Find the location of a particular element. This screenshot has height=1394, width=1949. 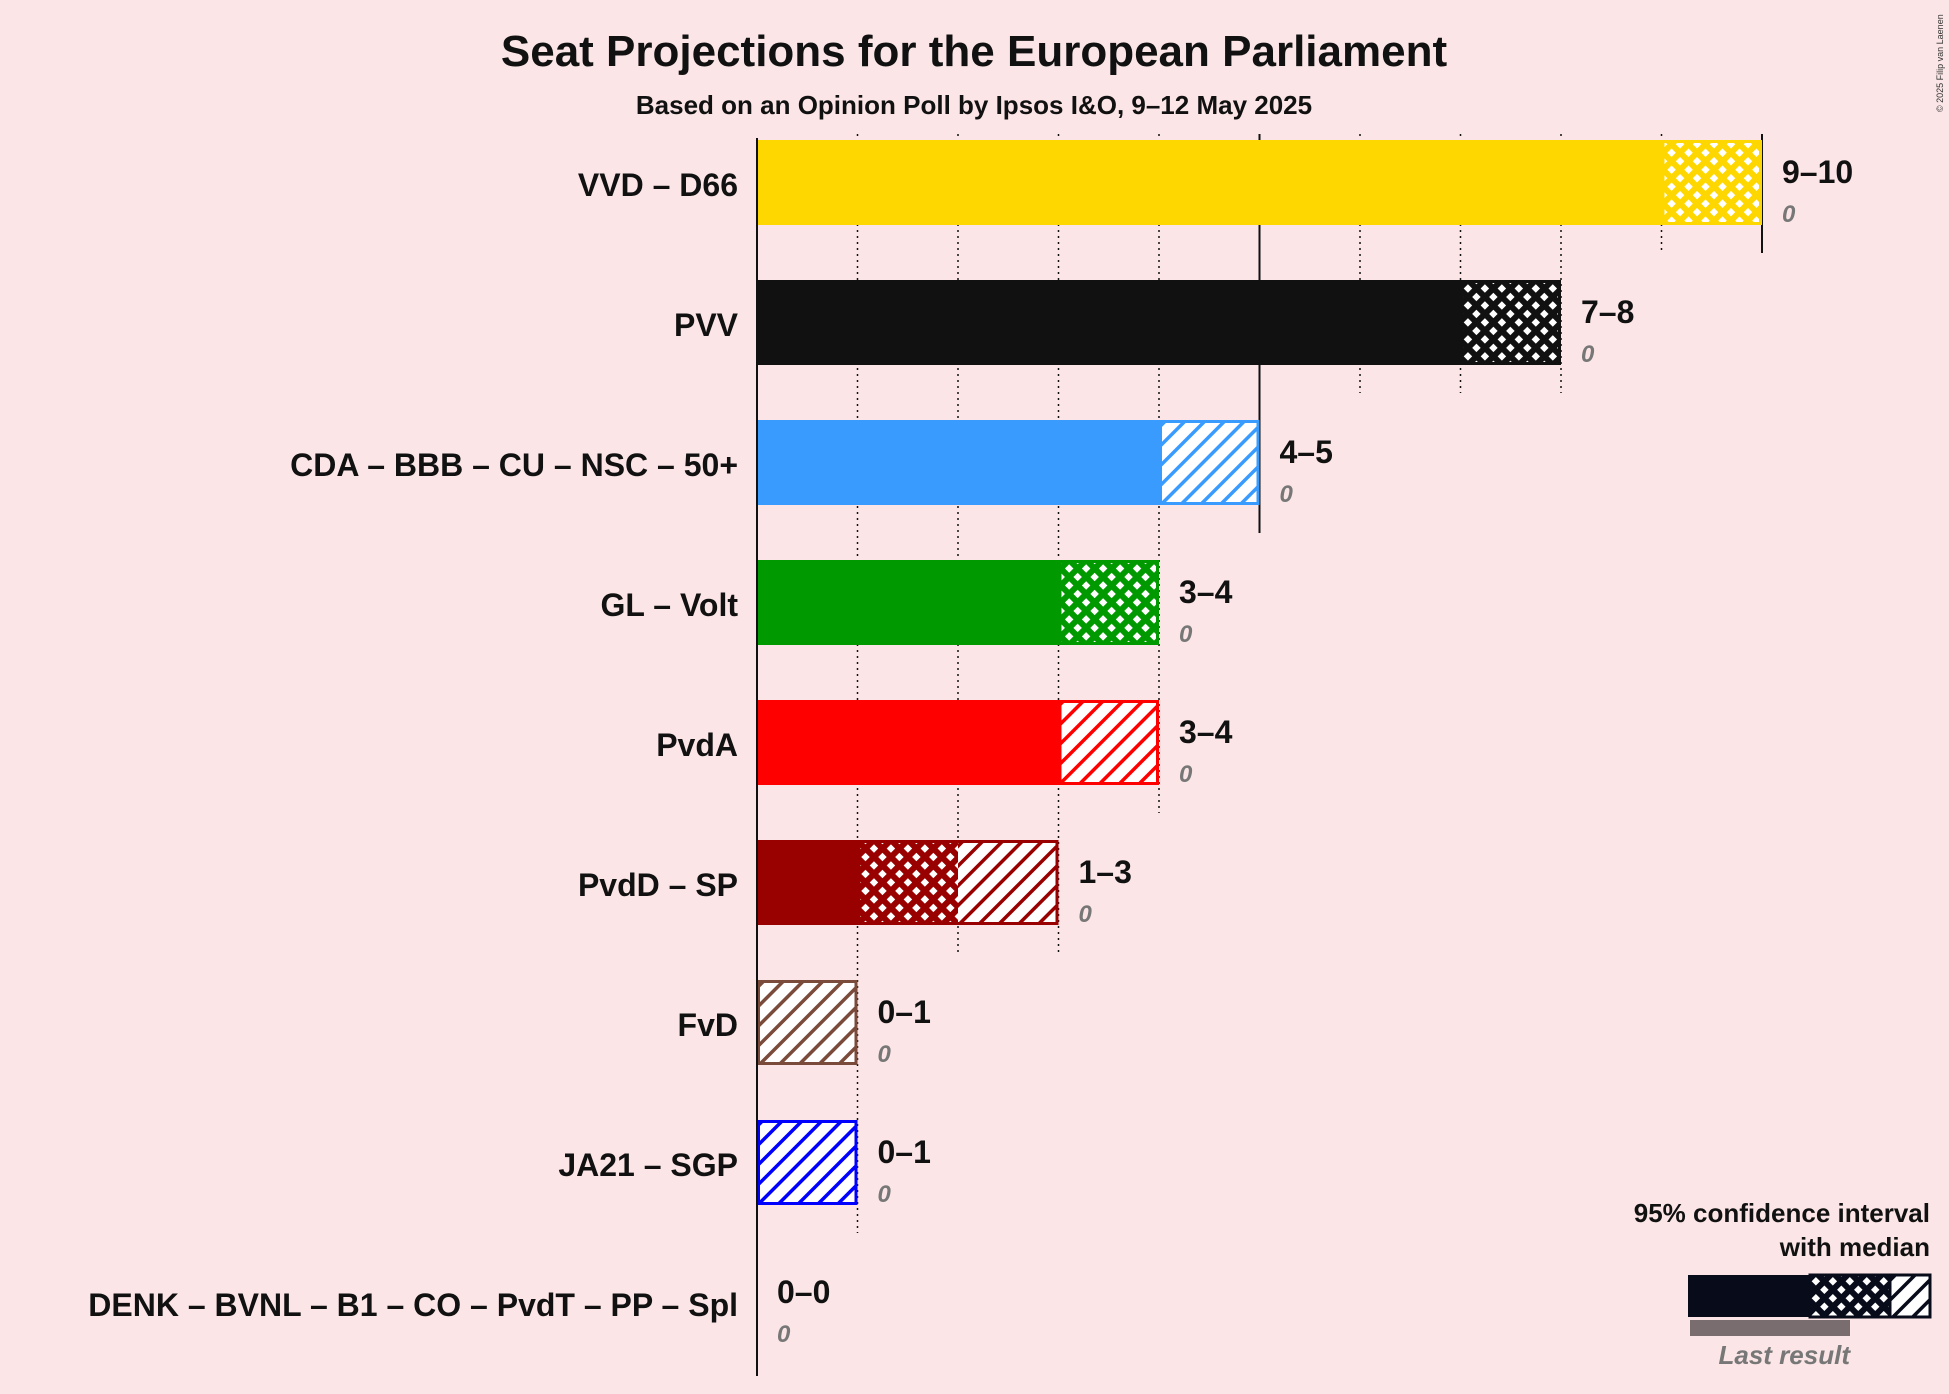

category-label: PvdD – SP is located at coordinates (658, 885).